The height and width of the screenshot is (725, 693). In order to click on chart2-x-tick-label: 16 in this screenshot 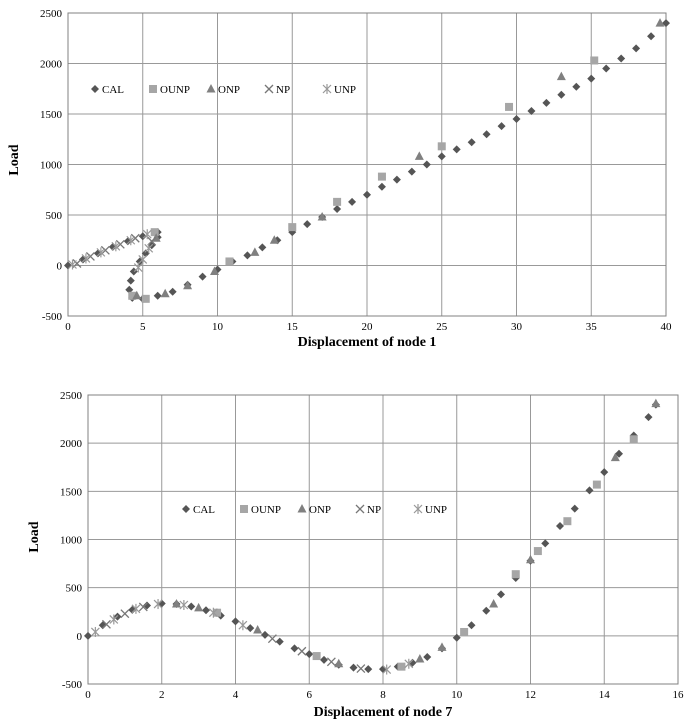, I will do `click(679, 695)`.